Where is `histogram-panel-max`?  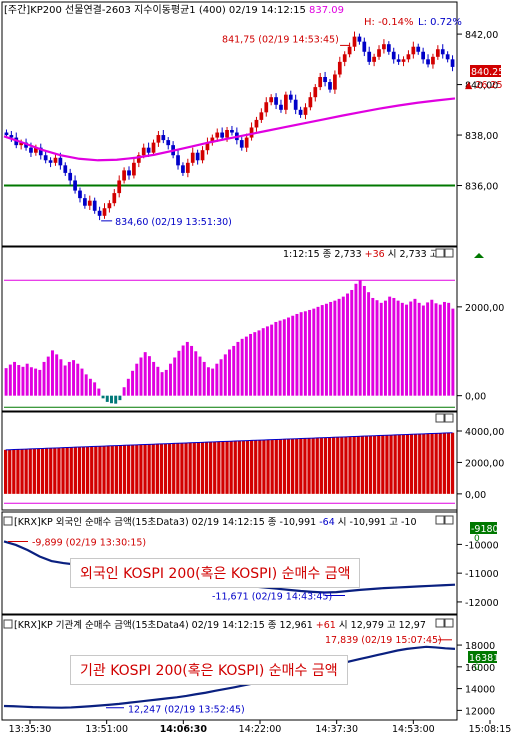 histogram-panel-max is located at coordinates (440, 253).